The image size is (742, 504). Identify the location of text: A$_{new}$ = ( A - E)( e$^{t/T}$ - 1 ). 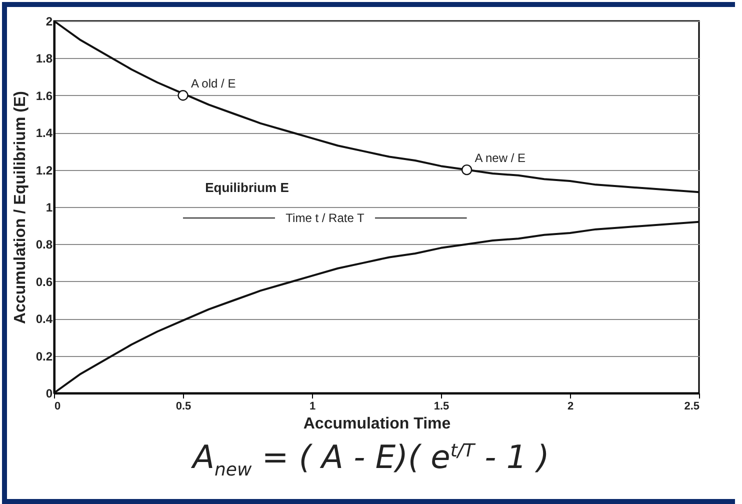
(370, 459).